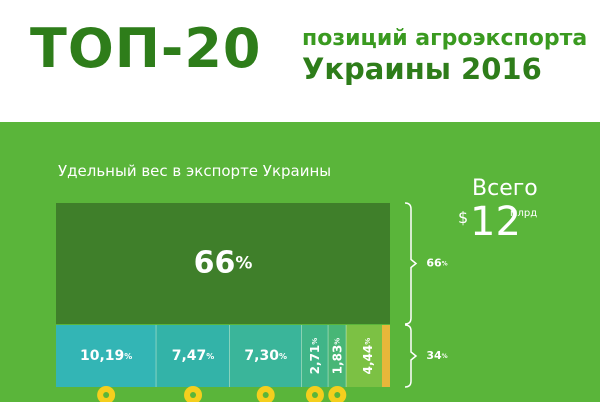 Image resolution: width=600 pixels, height=402 pixels. Describe the element at coordinates (463, 217) in the screenshot. I see `total-currency: $` at that location.